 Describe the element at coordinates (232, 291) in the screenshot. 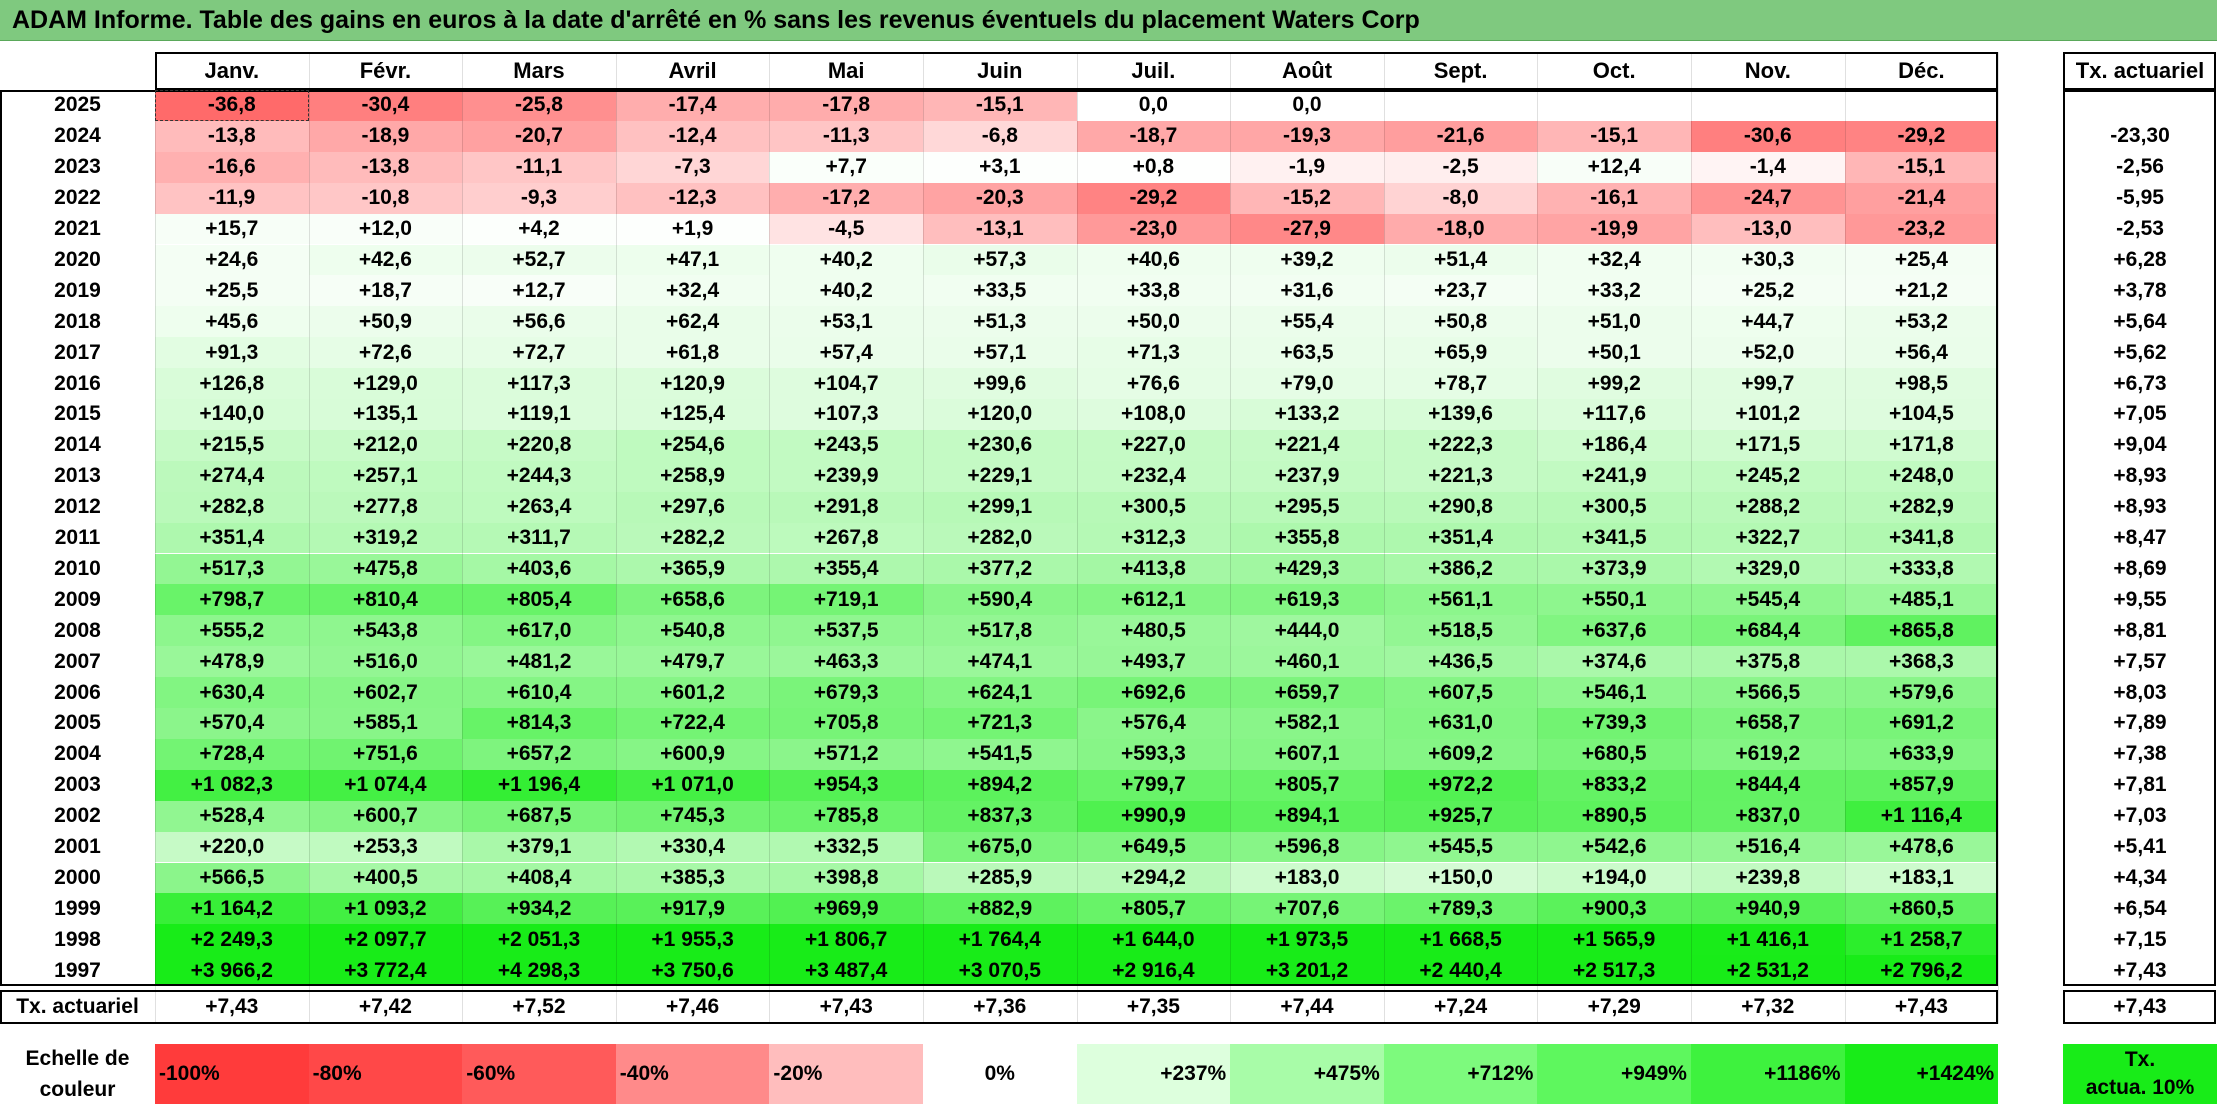

I see `table-cell: +25,5` at that location.